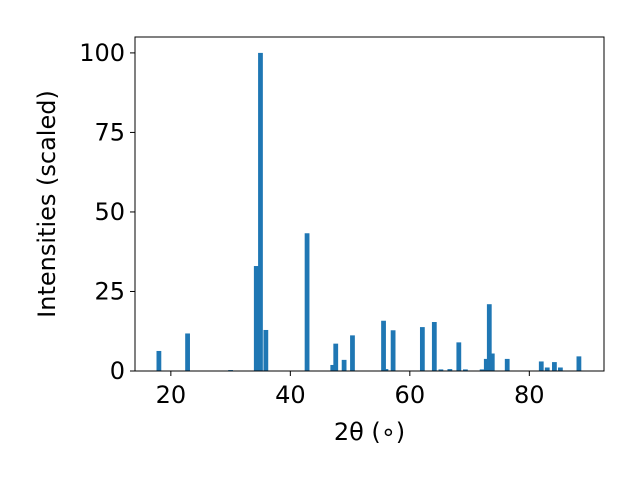  What do you see at coordinates (102, 53) in the screenshot?
I see `y-tick-label: 100` at bounding box center [102, 53].